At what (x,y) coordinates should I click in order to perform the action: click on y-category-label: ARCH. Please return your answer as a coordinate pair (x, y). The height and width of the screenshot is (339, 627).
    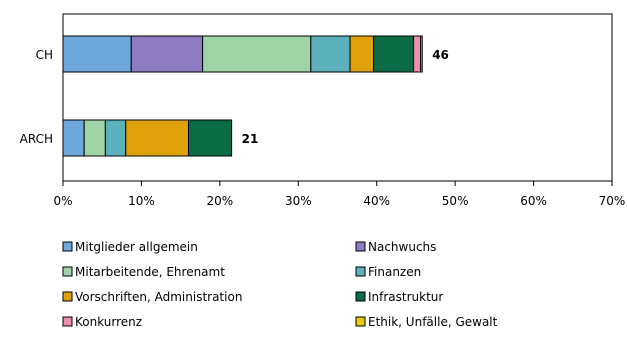
    Looking at the image, I should click on (36, 139).